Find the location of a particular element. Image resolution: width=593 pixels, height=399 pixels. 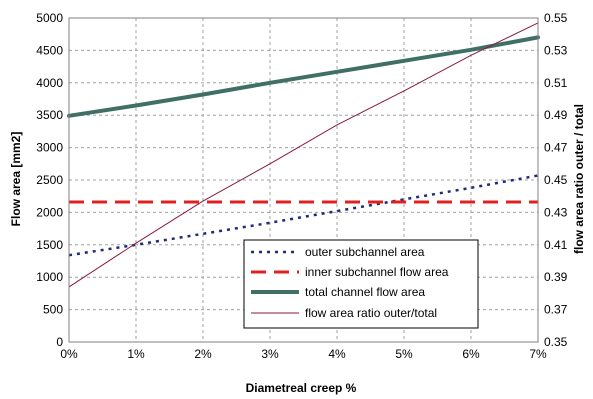

legend-label-inner: inner subchannel flow area is located at coordinates (377, 272).